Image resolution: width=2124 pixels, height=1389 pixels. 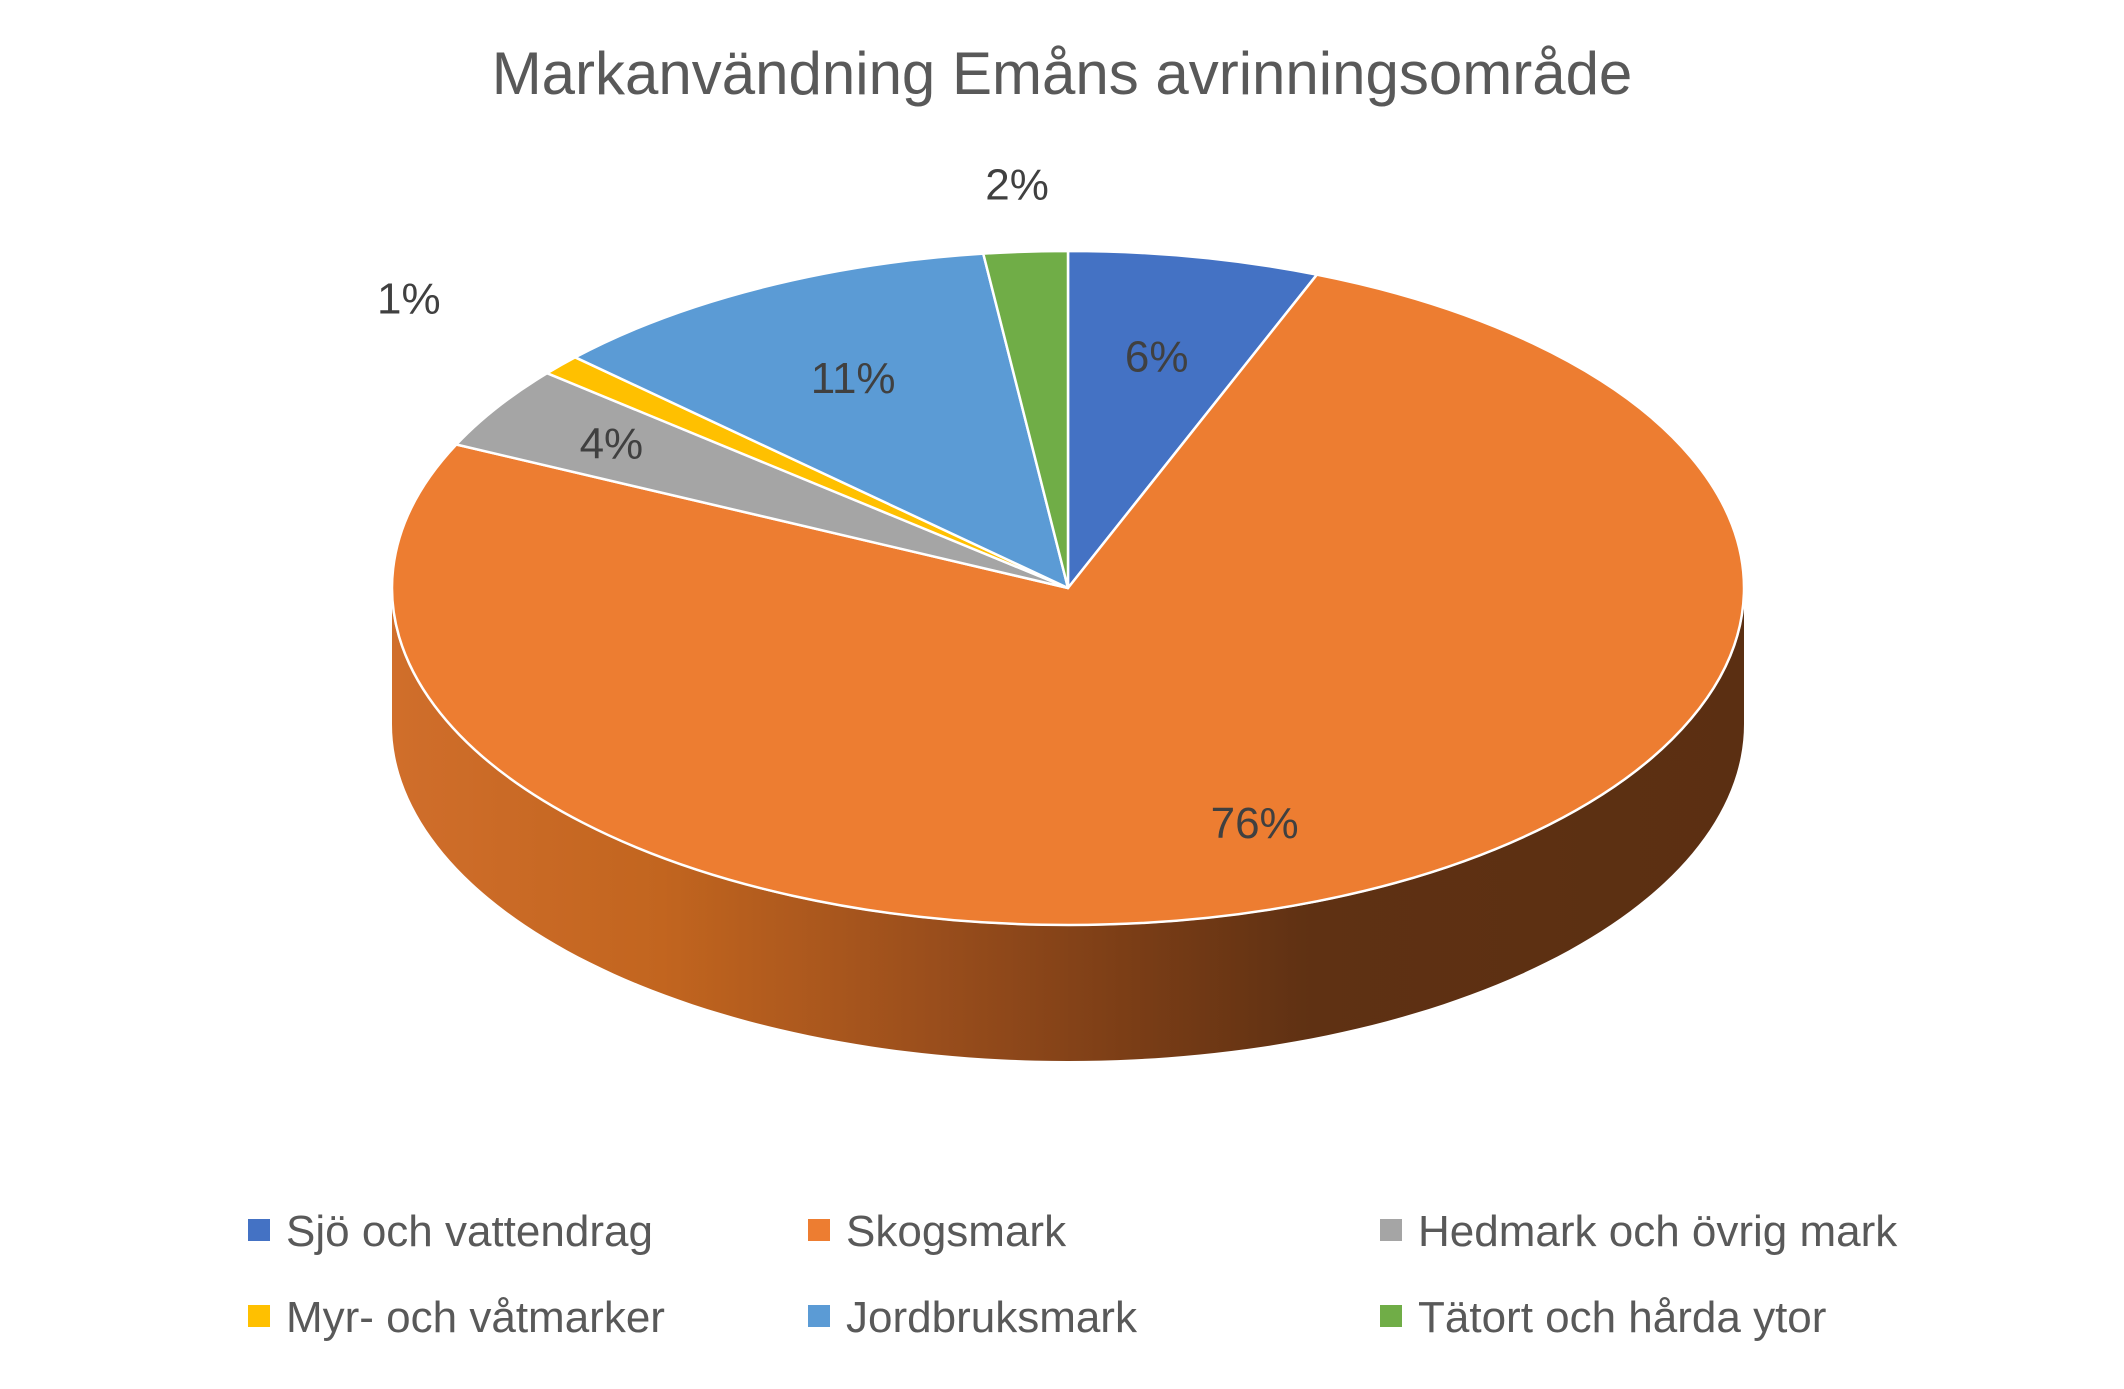 What do you see at coordinates (956, 1231) in the screenshot?
I see `legend-label-skogsmark: Skogsmark` at bounding box center [956, 1231].